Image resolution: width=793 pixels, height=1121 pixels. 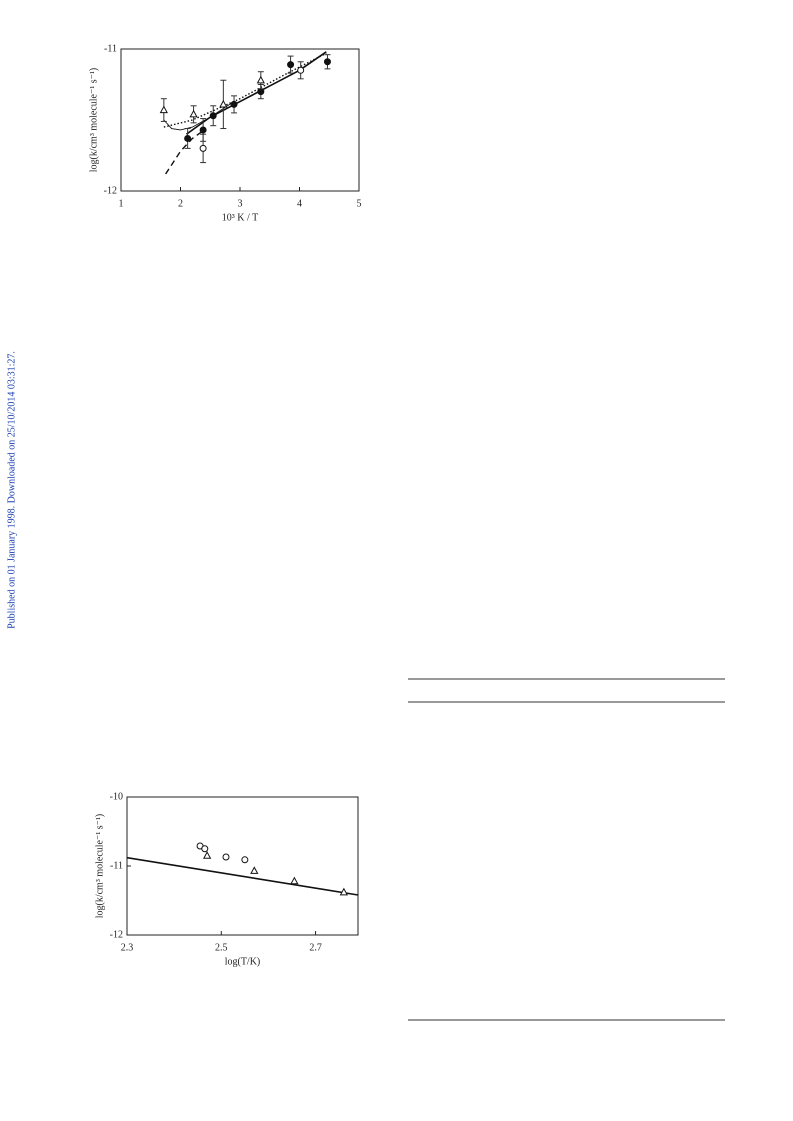 What do you see at coordinates (359, 203) in the screenshot?
I see `x-tick-label: 5` at bounding box center [359, 203].